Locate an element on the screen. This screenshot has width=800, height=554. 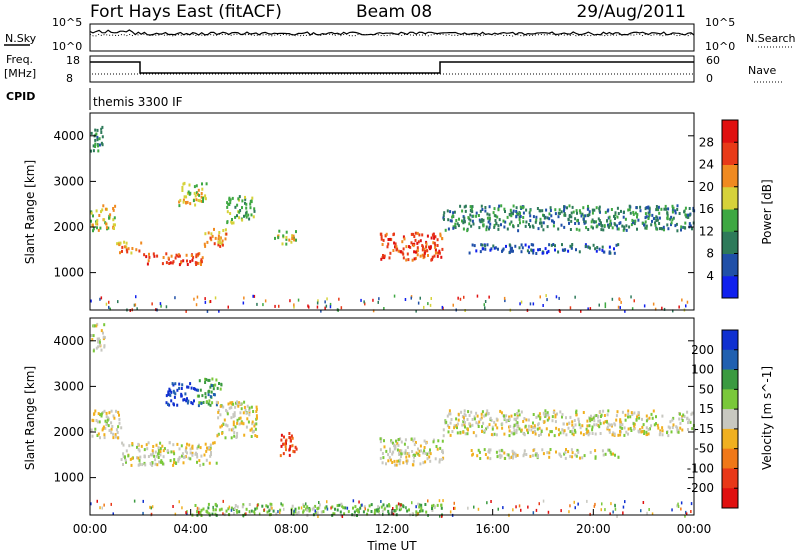
colorbar-swatch is located at coordinates (730, 242).